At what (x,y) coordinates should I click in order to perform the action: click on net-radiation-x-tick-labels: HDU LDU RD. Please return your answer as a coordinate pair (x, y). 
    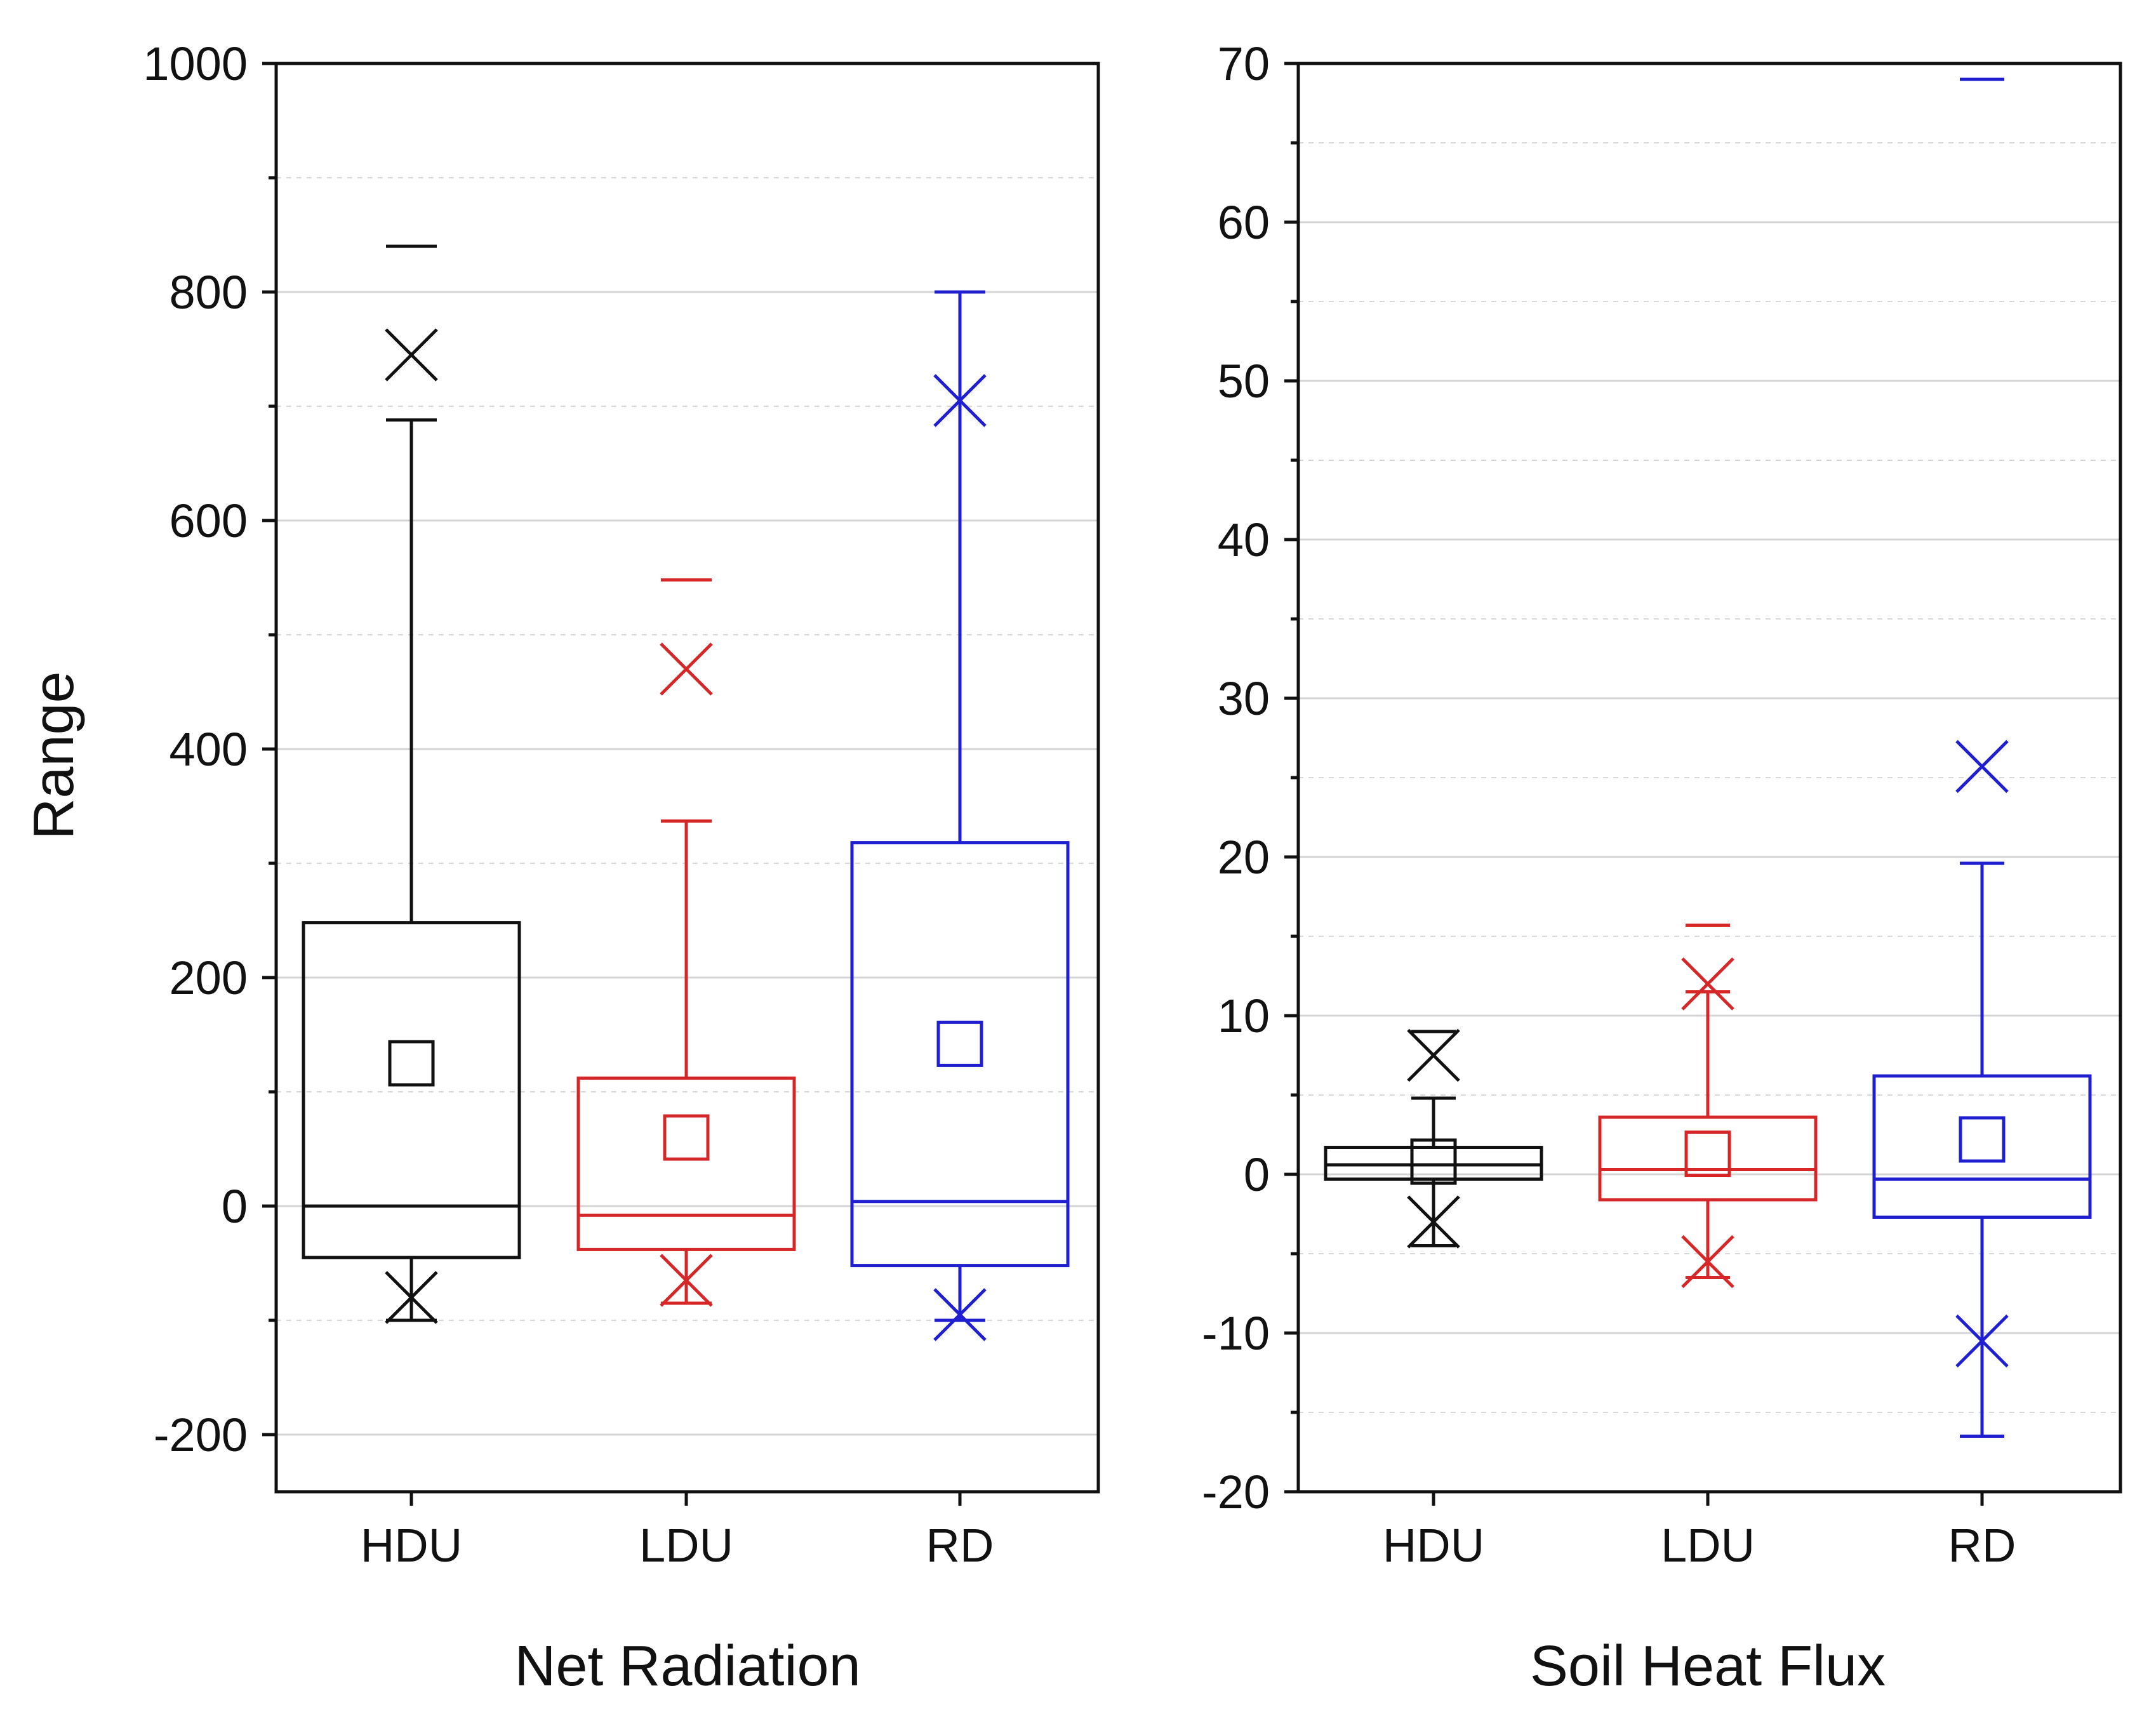
    Looking at the image, I should click on (677, 1545).